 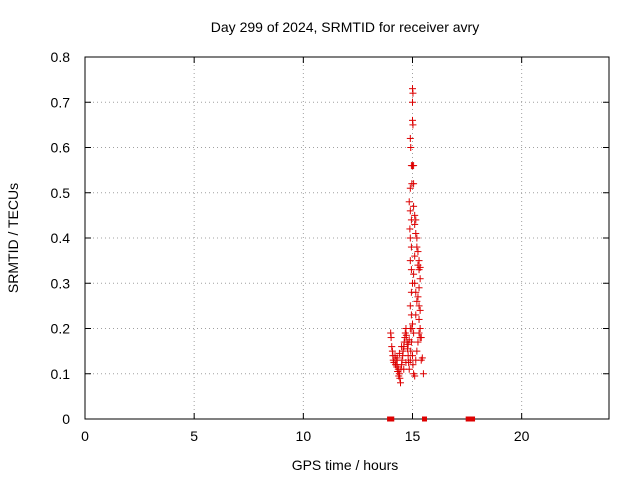 I want to click on x-tick-label: 20, so click(x=522, y=436).